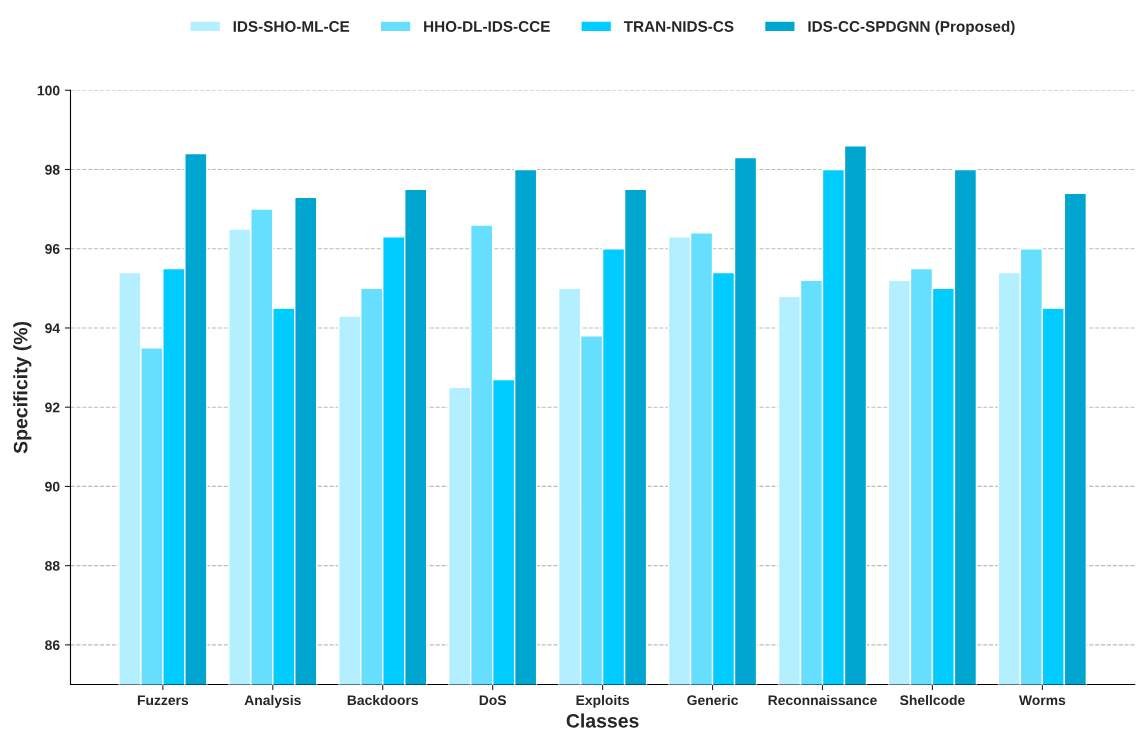  Describe the element at coordinates (272, 701) in the screenshot. I see `x-tick-label: Analysis` at that location.